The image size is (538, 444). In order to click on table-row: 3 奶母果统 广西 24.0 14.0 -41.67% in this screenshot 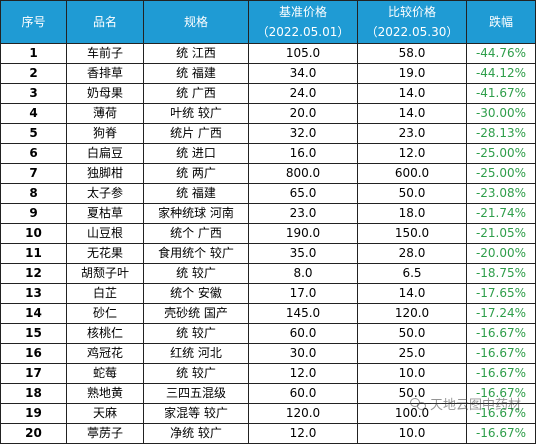, I will do `click(268, 93)`.